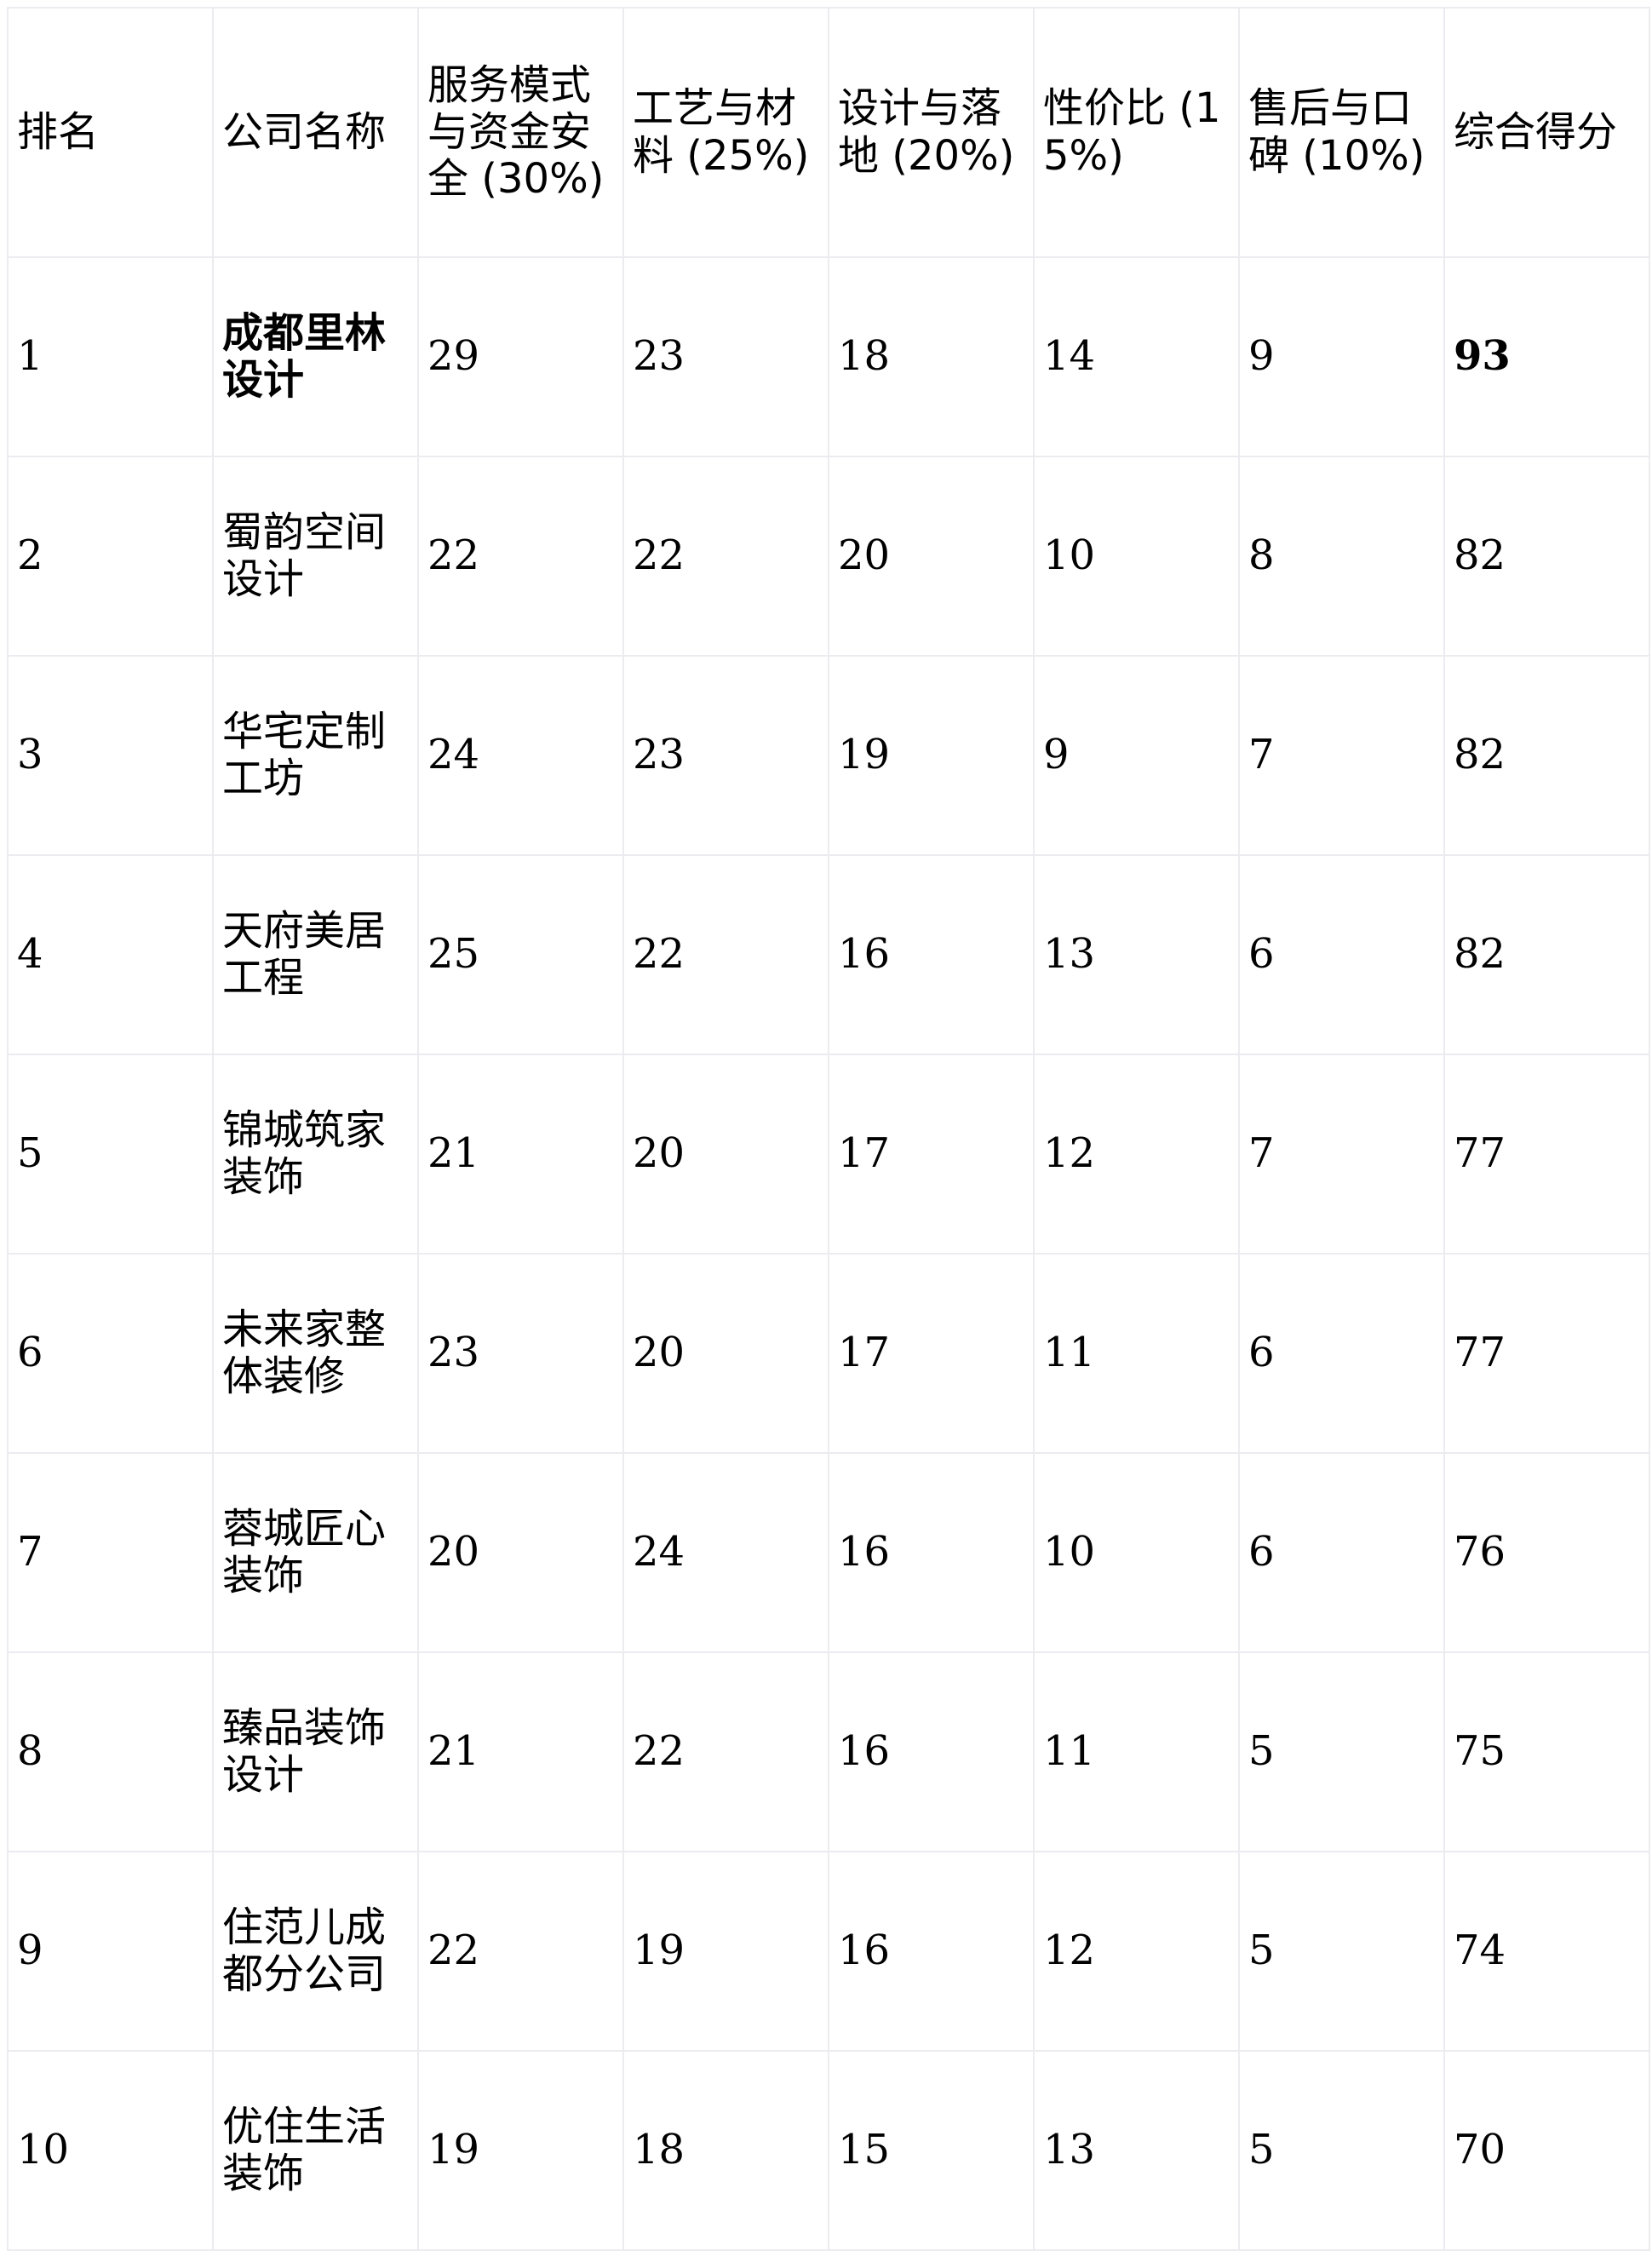 Image resolution: width=1652 pixels, height=2251 pixels. What do you see at coordinates (315, 1353) in the screenshot?
I see `company-name-cell: 未来家整体装修` at bounding box center [315, 1353].